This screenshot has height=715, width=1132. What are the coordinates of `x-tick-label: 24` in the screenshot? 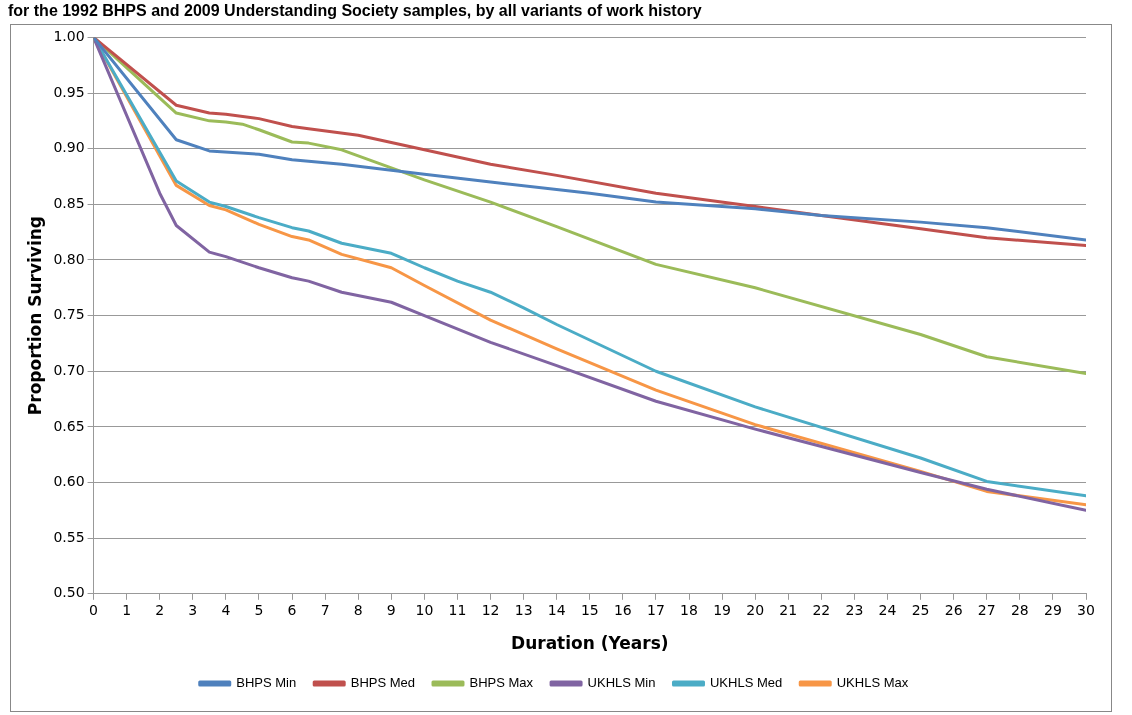 It's located at (887, 609).